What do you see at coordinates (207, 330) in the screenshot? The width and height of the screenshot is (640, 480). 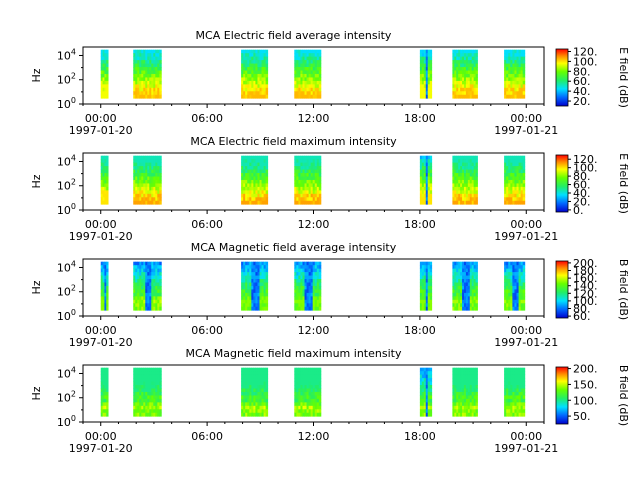 I see `x-tick-label: 06:00` at bounding box center [207, 330].